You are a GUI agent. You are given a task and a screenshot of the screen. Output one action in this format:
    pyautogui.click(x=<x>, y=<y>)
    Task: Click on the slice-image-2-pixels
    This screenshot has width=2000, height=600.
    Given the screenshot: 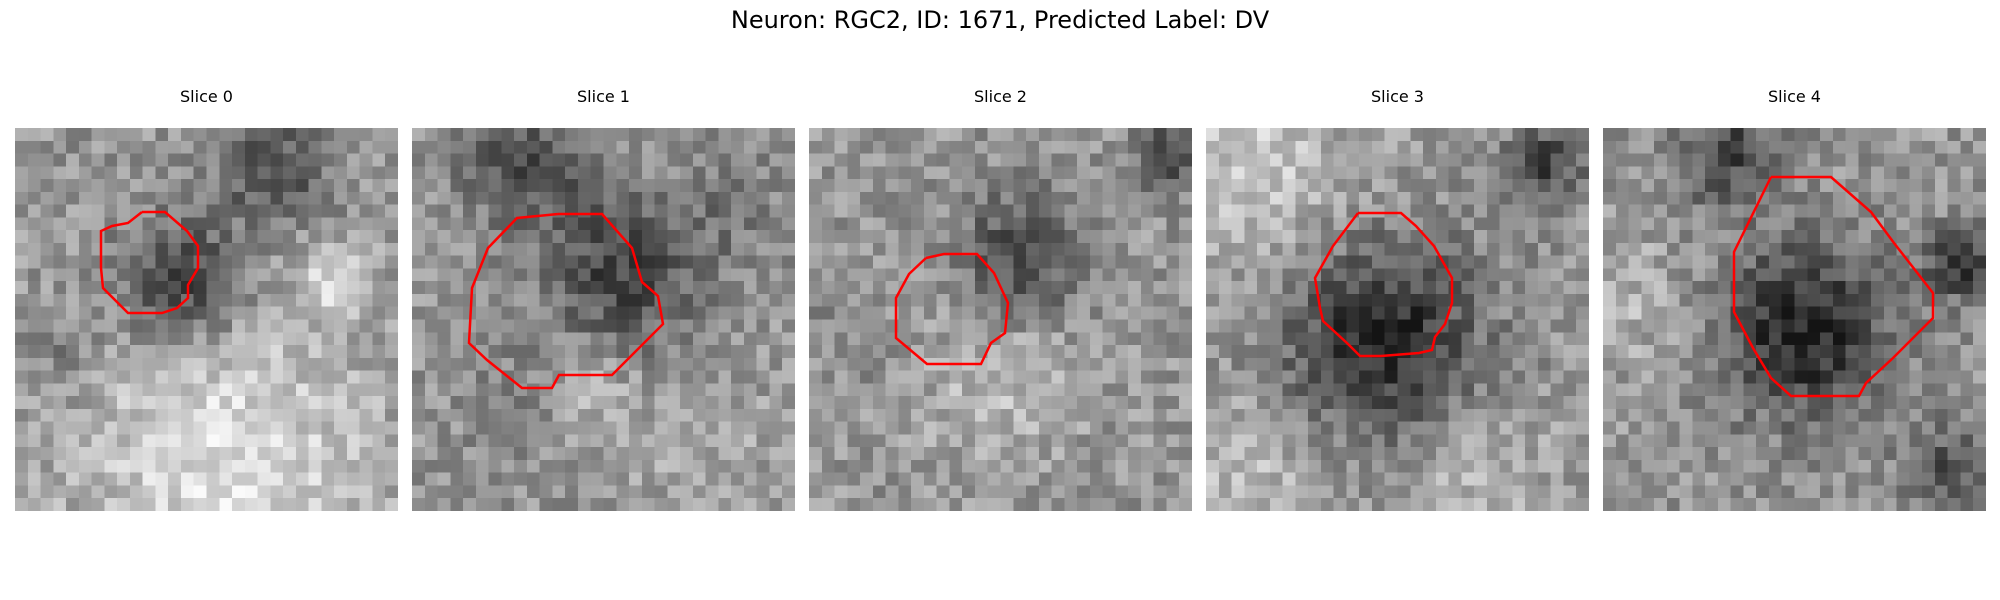 What is the action you would take?
    pyautogui.click(x=1000, y=319)
    